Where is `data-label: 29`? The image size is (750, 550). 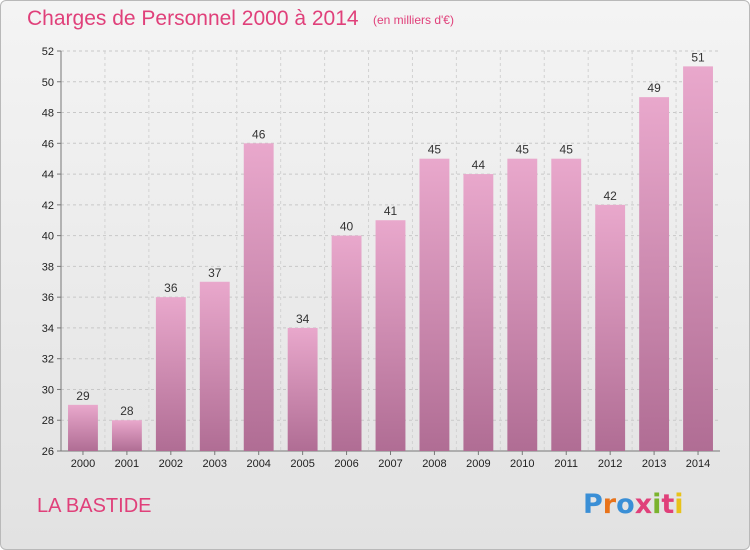
data-label: 29 is located at coordinates (83, 396).